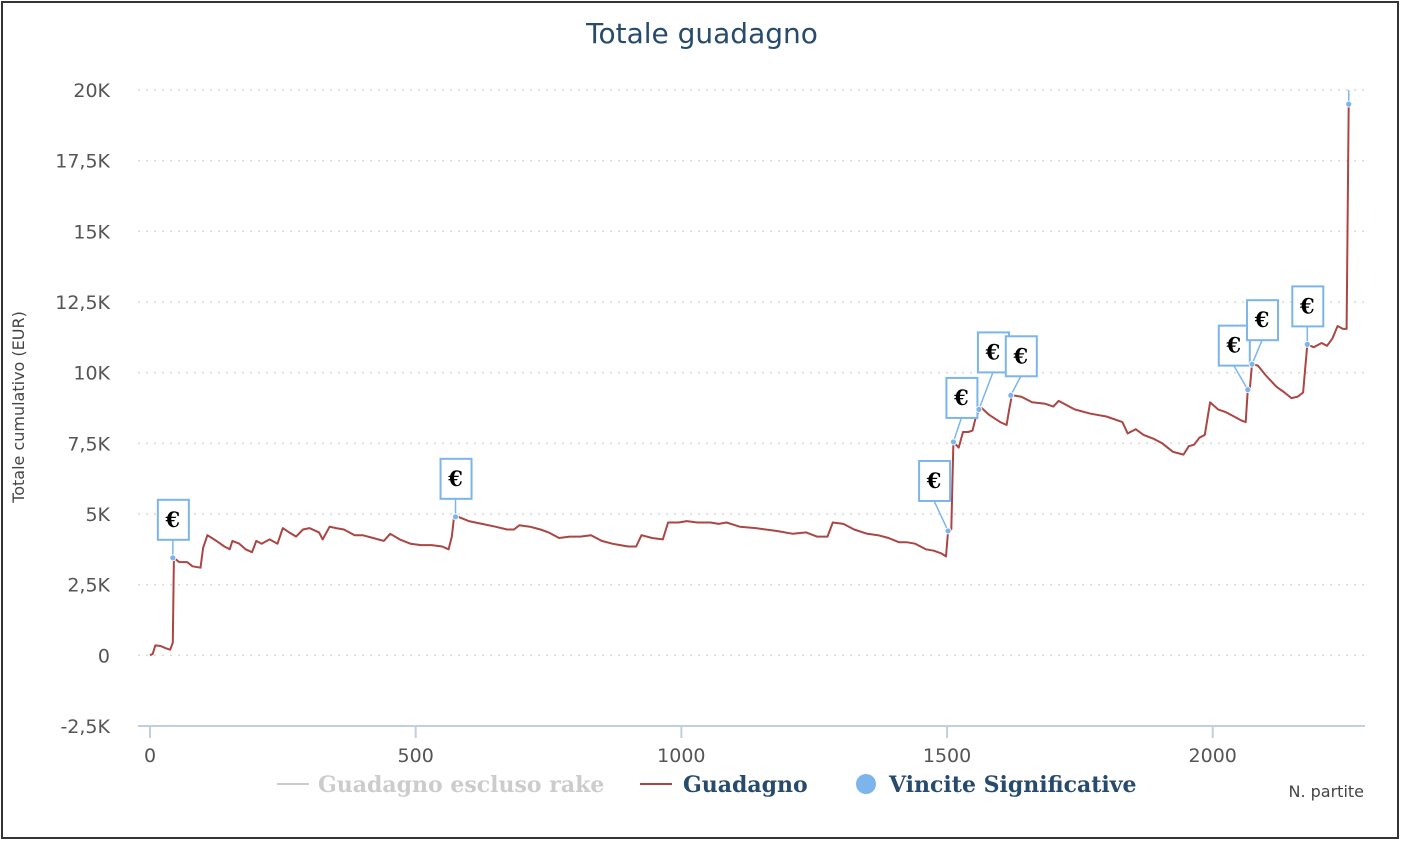 This screenshot has height=844, width=1404. Describe the element at coordinates (751, 746) in the screenshot. I see `x-axis: 0 500 1000 1500 2000` at that location.